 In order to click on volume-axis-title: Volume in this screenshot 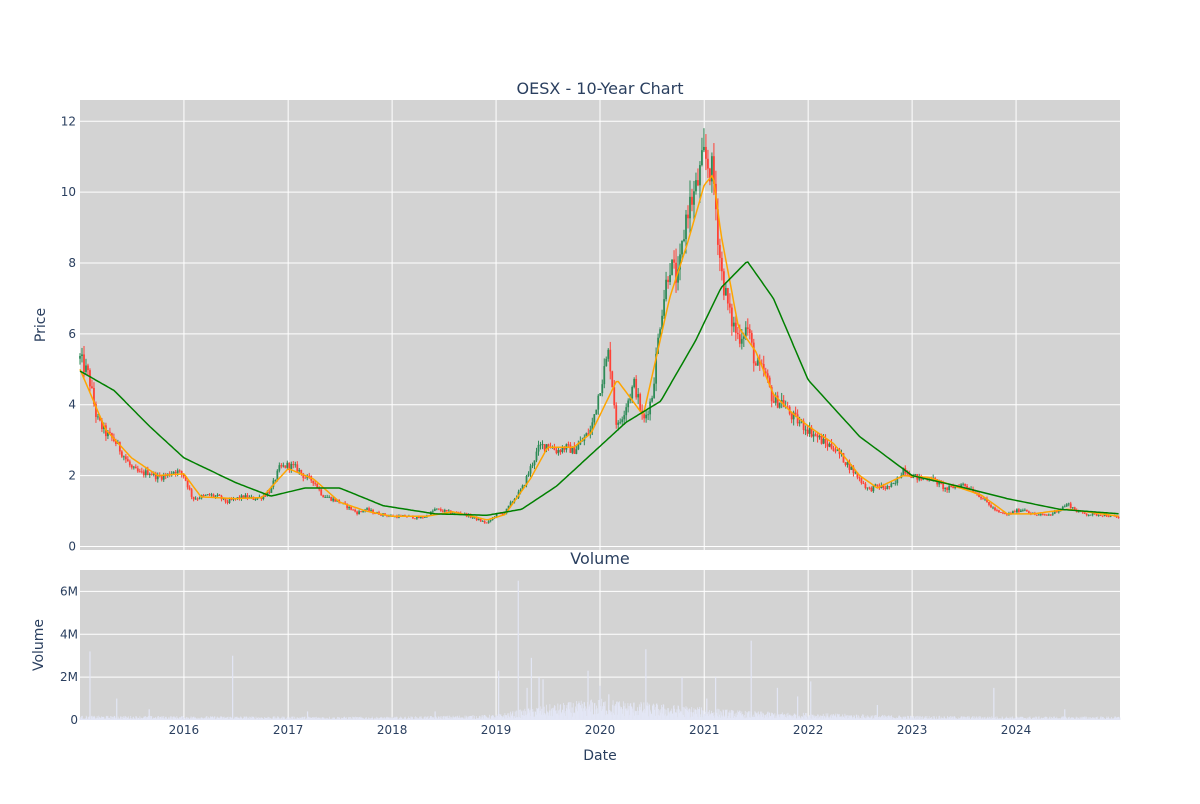, I will do `click(39, 645)`.